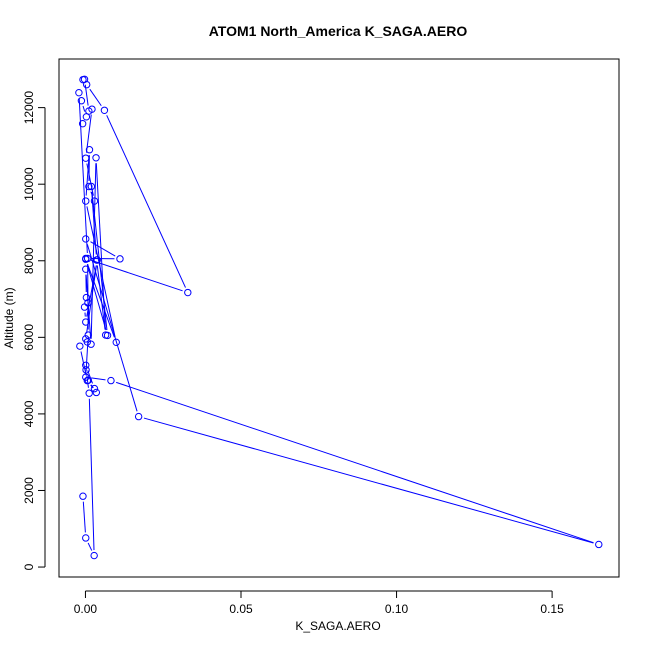 This screenshot has height=650, width=650. I want to click on y-tick-label: 8000, so click(29, 260).